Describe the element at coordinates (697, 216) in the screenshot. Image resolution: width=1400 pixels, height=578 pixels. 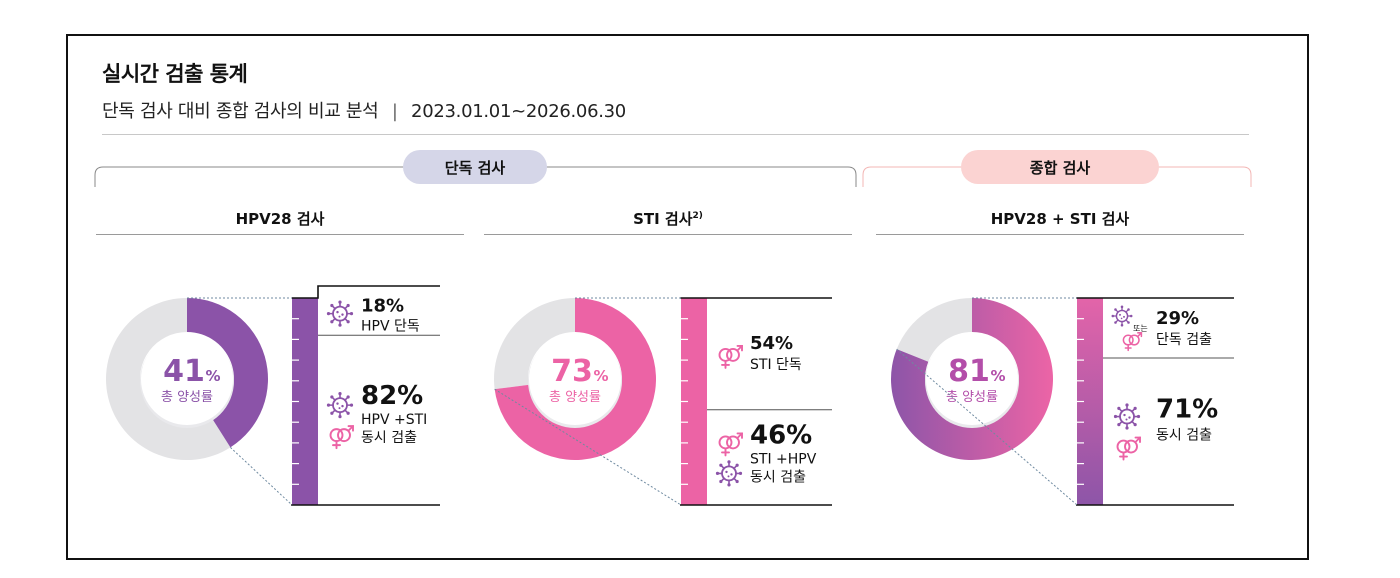
I see `section-title-sti-sup: 2)` at that location.